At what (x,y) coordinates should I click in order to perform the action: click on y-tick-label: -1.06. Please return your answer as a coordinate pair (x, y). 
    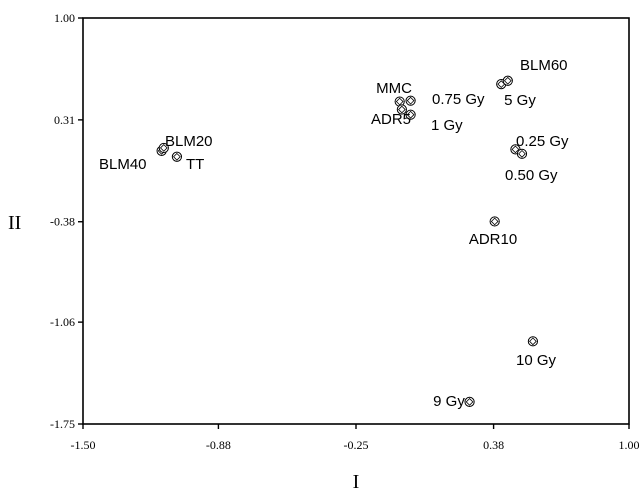
    Looking at the image, I should click on (62, 322).